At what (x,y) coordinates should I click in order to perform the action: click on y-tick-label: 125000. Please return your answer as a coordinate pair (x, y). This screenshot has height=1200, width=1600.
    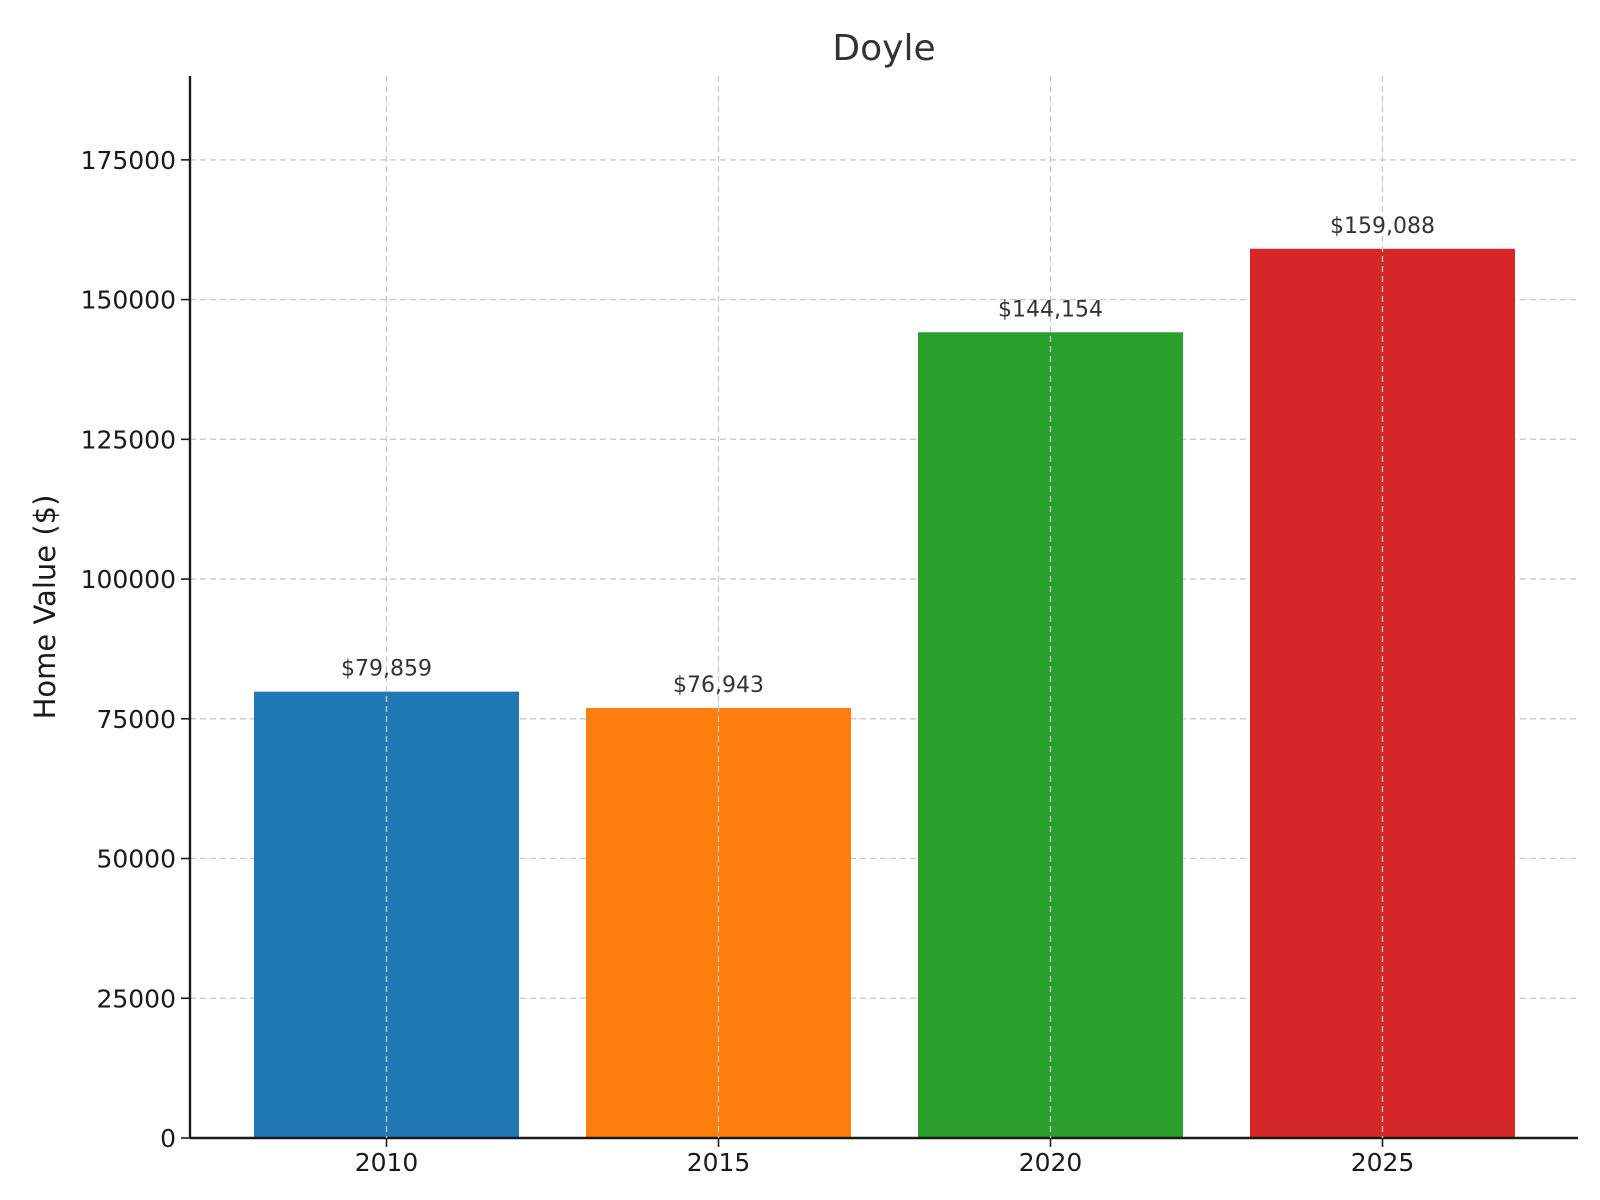
    Looking at the image, I should click on (128, 439).